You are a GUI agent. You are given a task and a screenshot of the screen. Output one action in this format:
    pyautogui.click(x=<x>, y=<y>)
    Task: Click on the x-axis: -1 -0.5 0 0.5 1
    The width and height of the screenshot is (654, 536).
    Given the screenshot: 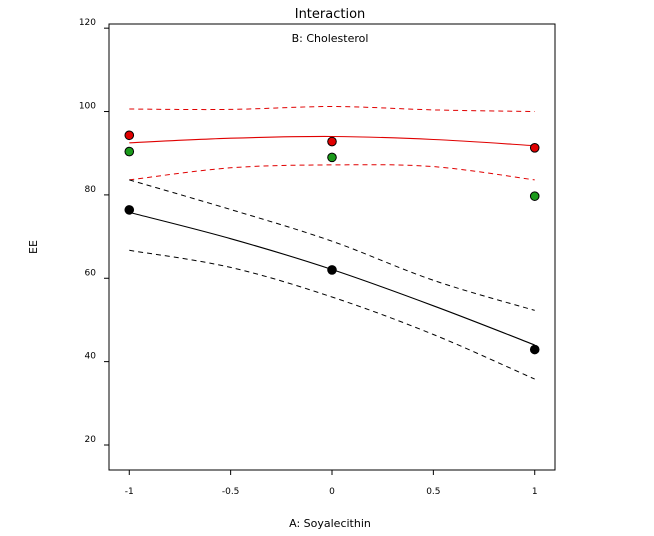 What is the action you would take?
    pyautogui.click(x=331, y=483)
    